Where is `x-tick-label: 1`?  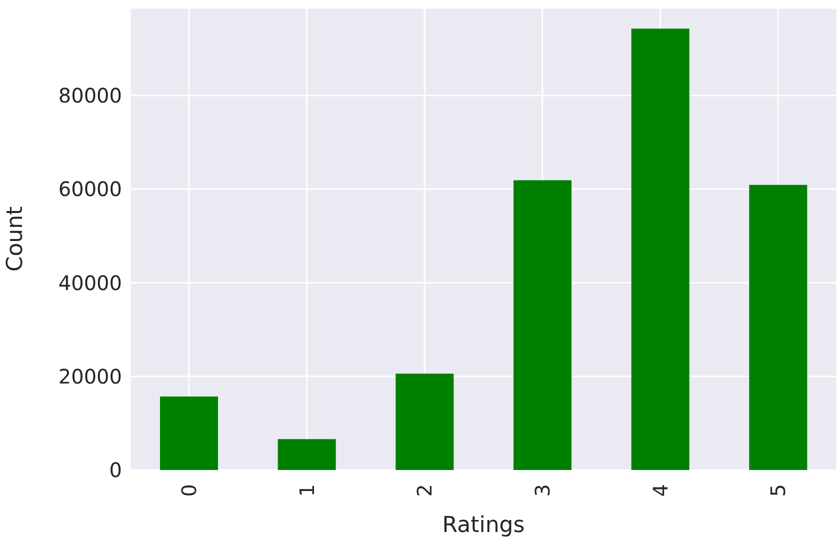 x-tick-label: 1 is located at coordinates (306, 490).